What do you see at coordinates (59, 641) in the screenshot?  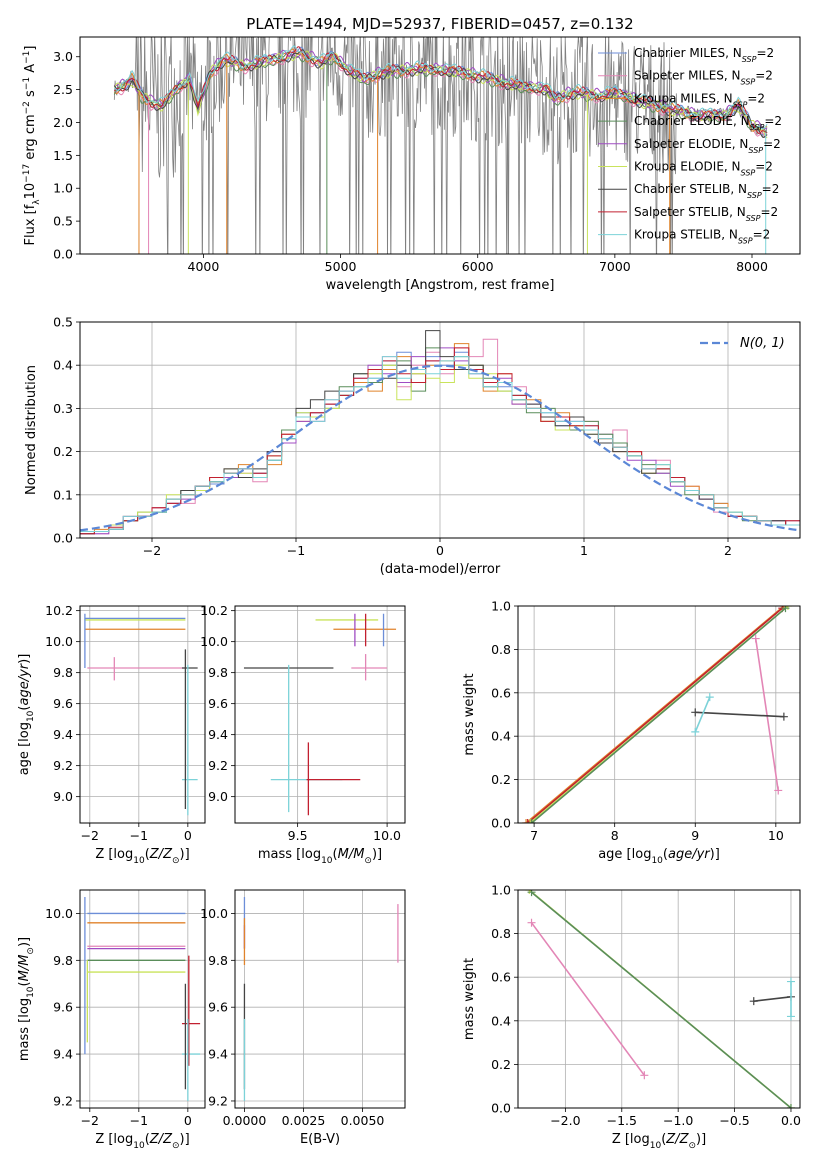 I see `y-tick-label: 10.0` at bounding box center [59, 641].